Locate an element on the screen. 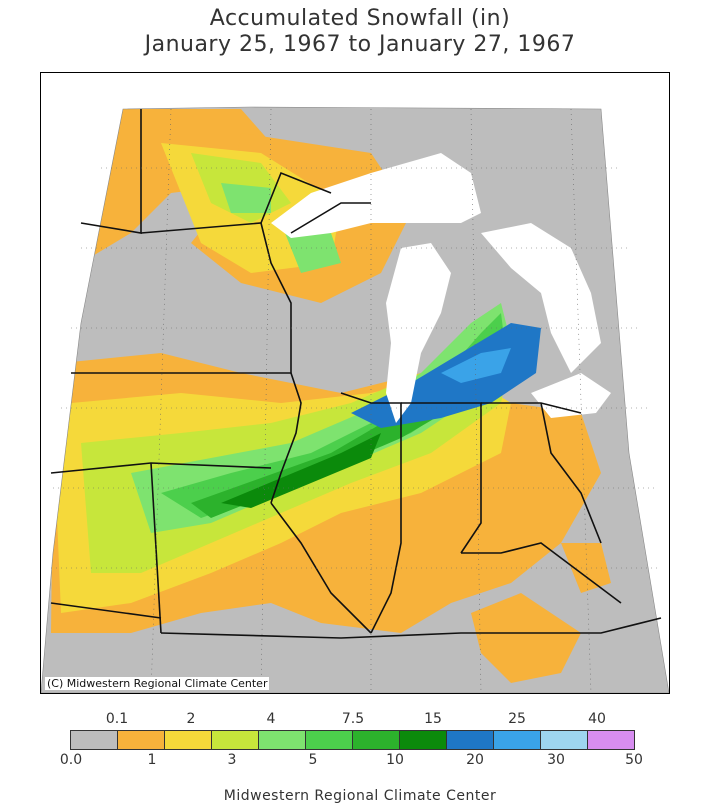  legend-lower-label: 3 is located at coordinates (232, 760).